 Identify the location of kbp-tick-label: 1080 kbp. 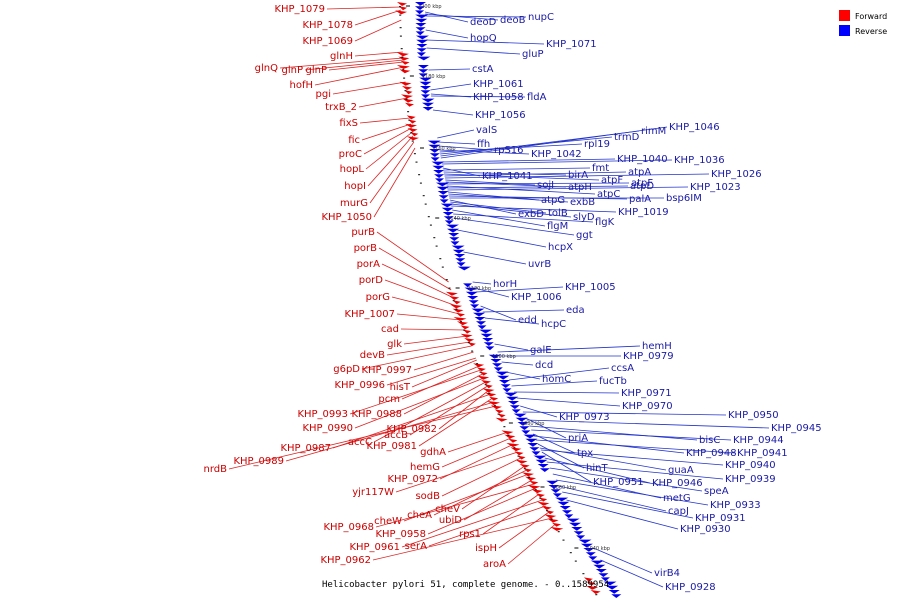
(533, 424).